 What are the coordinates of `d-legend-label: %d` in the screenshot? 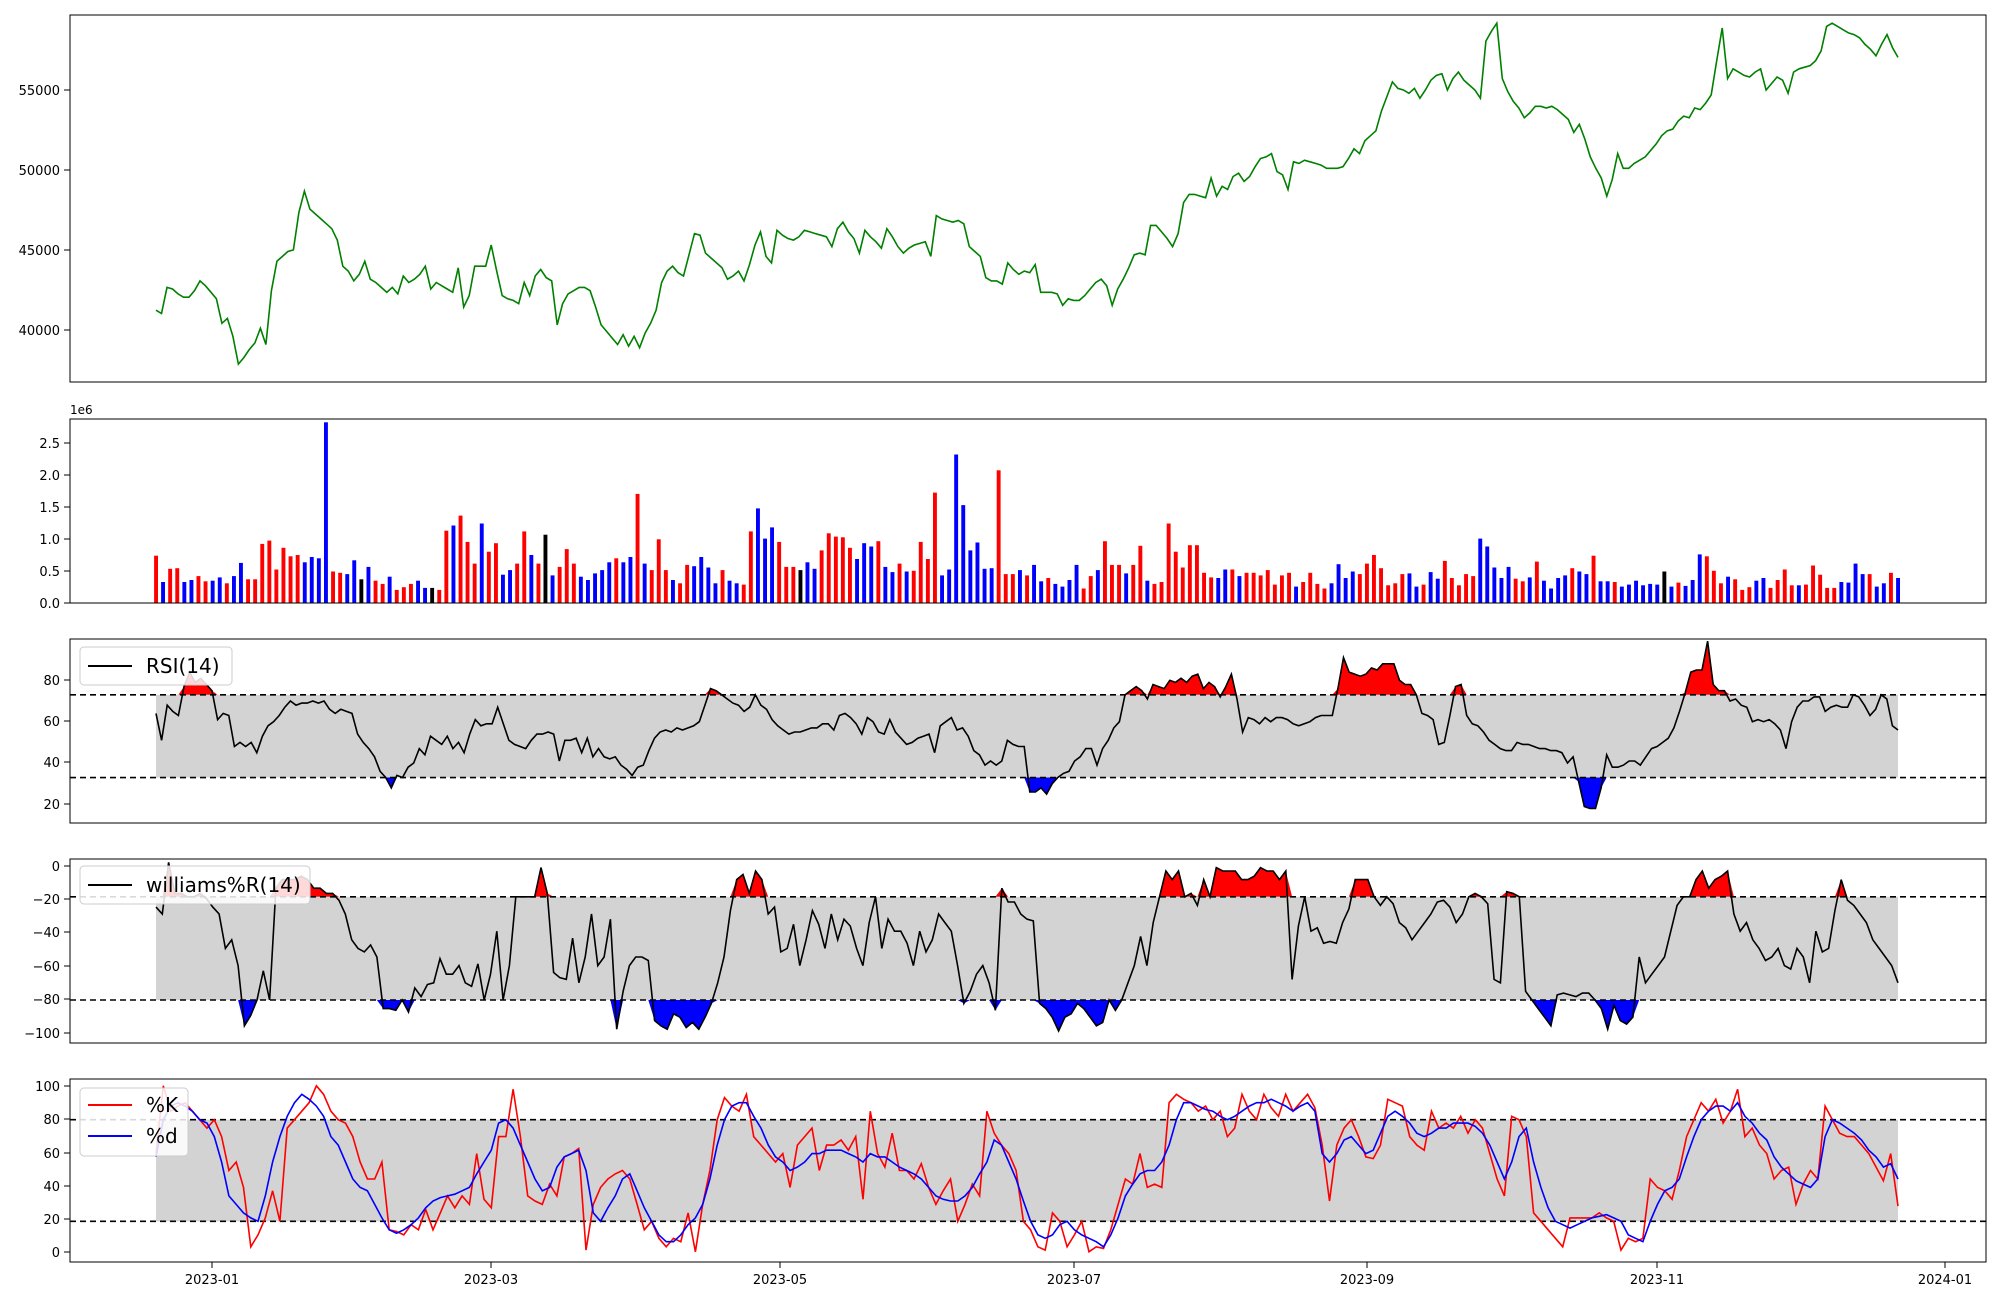 It's located at (162, 1136).